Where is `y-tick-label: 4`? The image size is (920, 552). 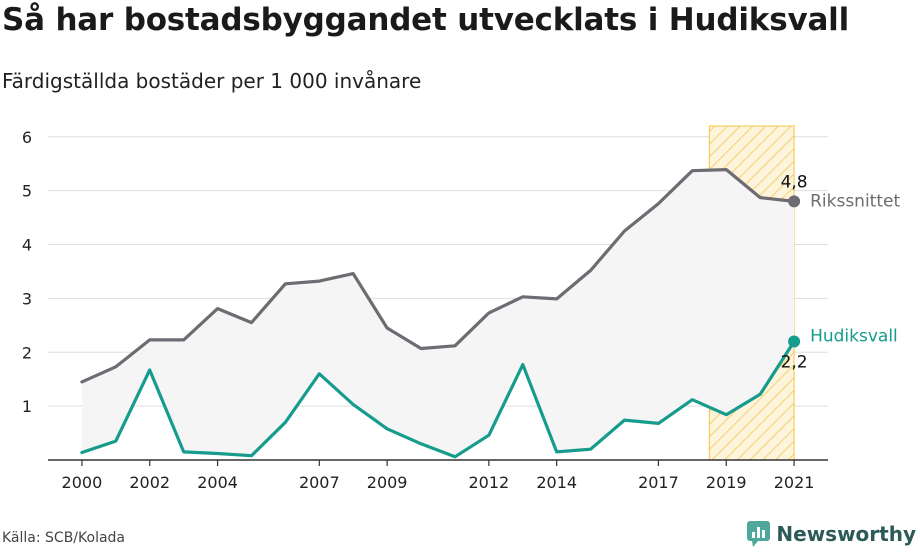 y-tick-label: 4 is located at coordinates (27, 245).